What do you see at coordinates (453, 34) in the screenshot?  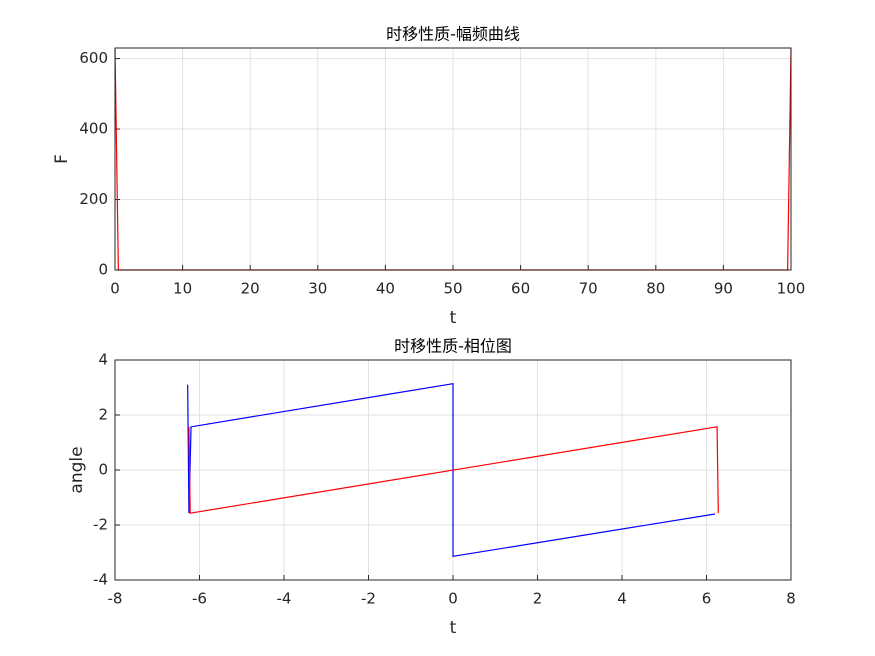 I see `chart-title: 时移性质-幅频曲线` at bounding box center [453, 34].